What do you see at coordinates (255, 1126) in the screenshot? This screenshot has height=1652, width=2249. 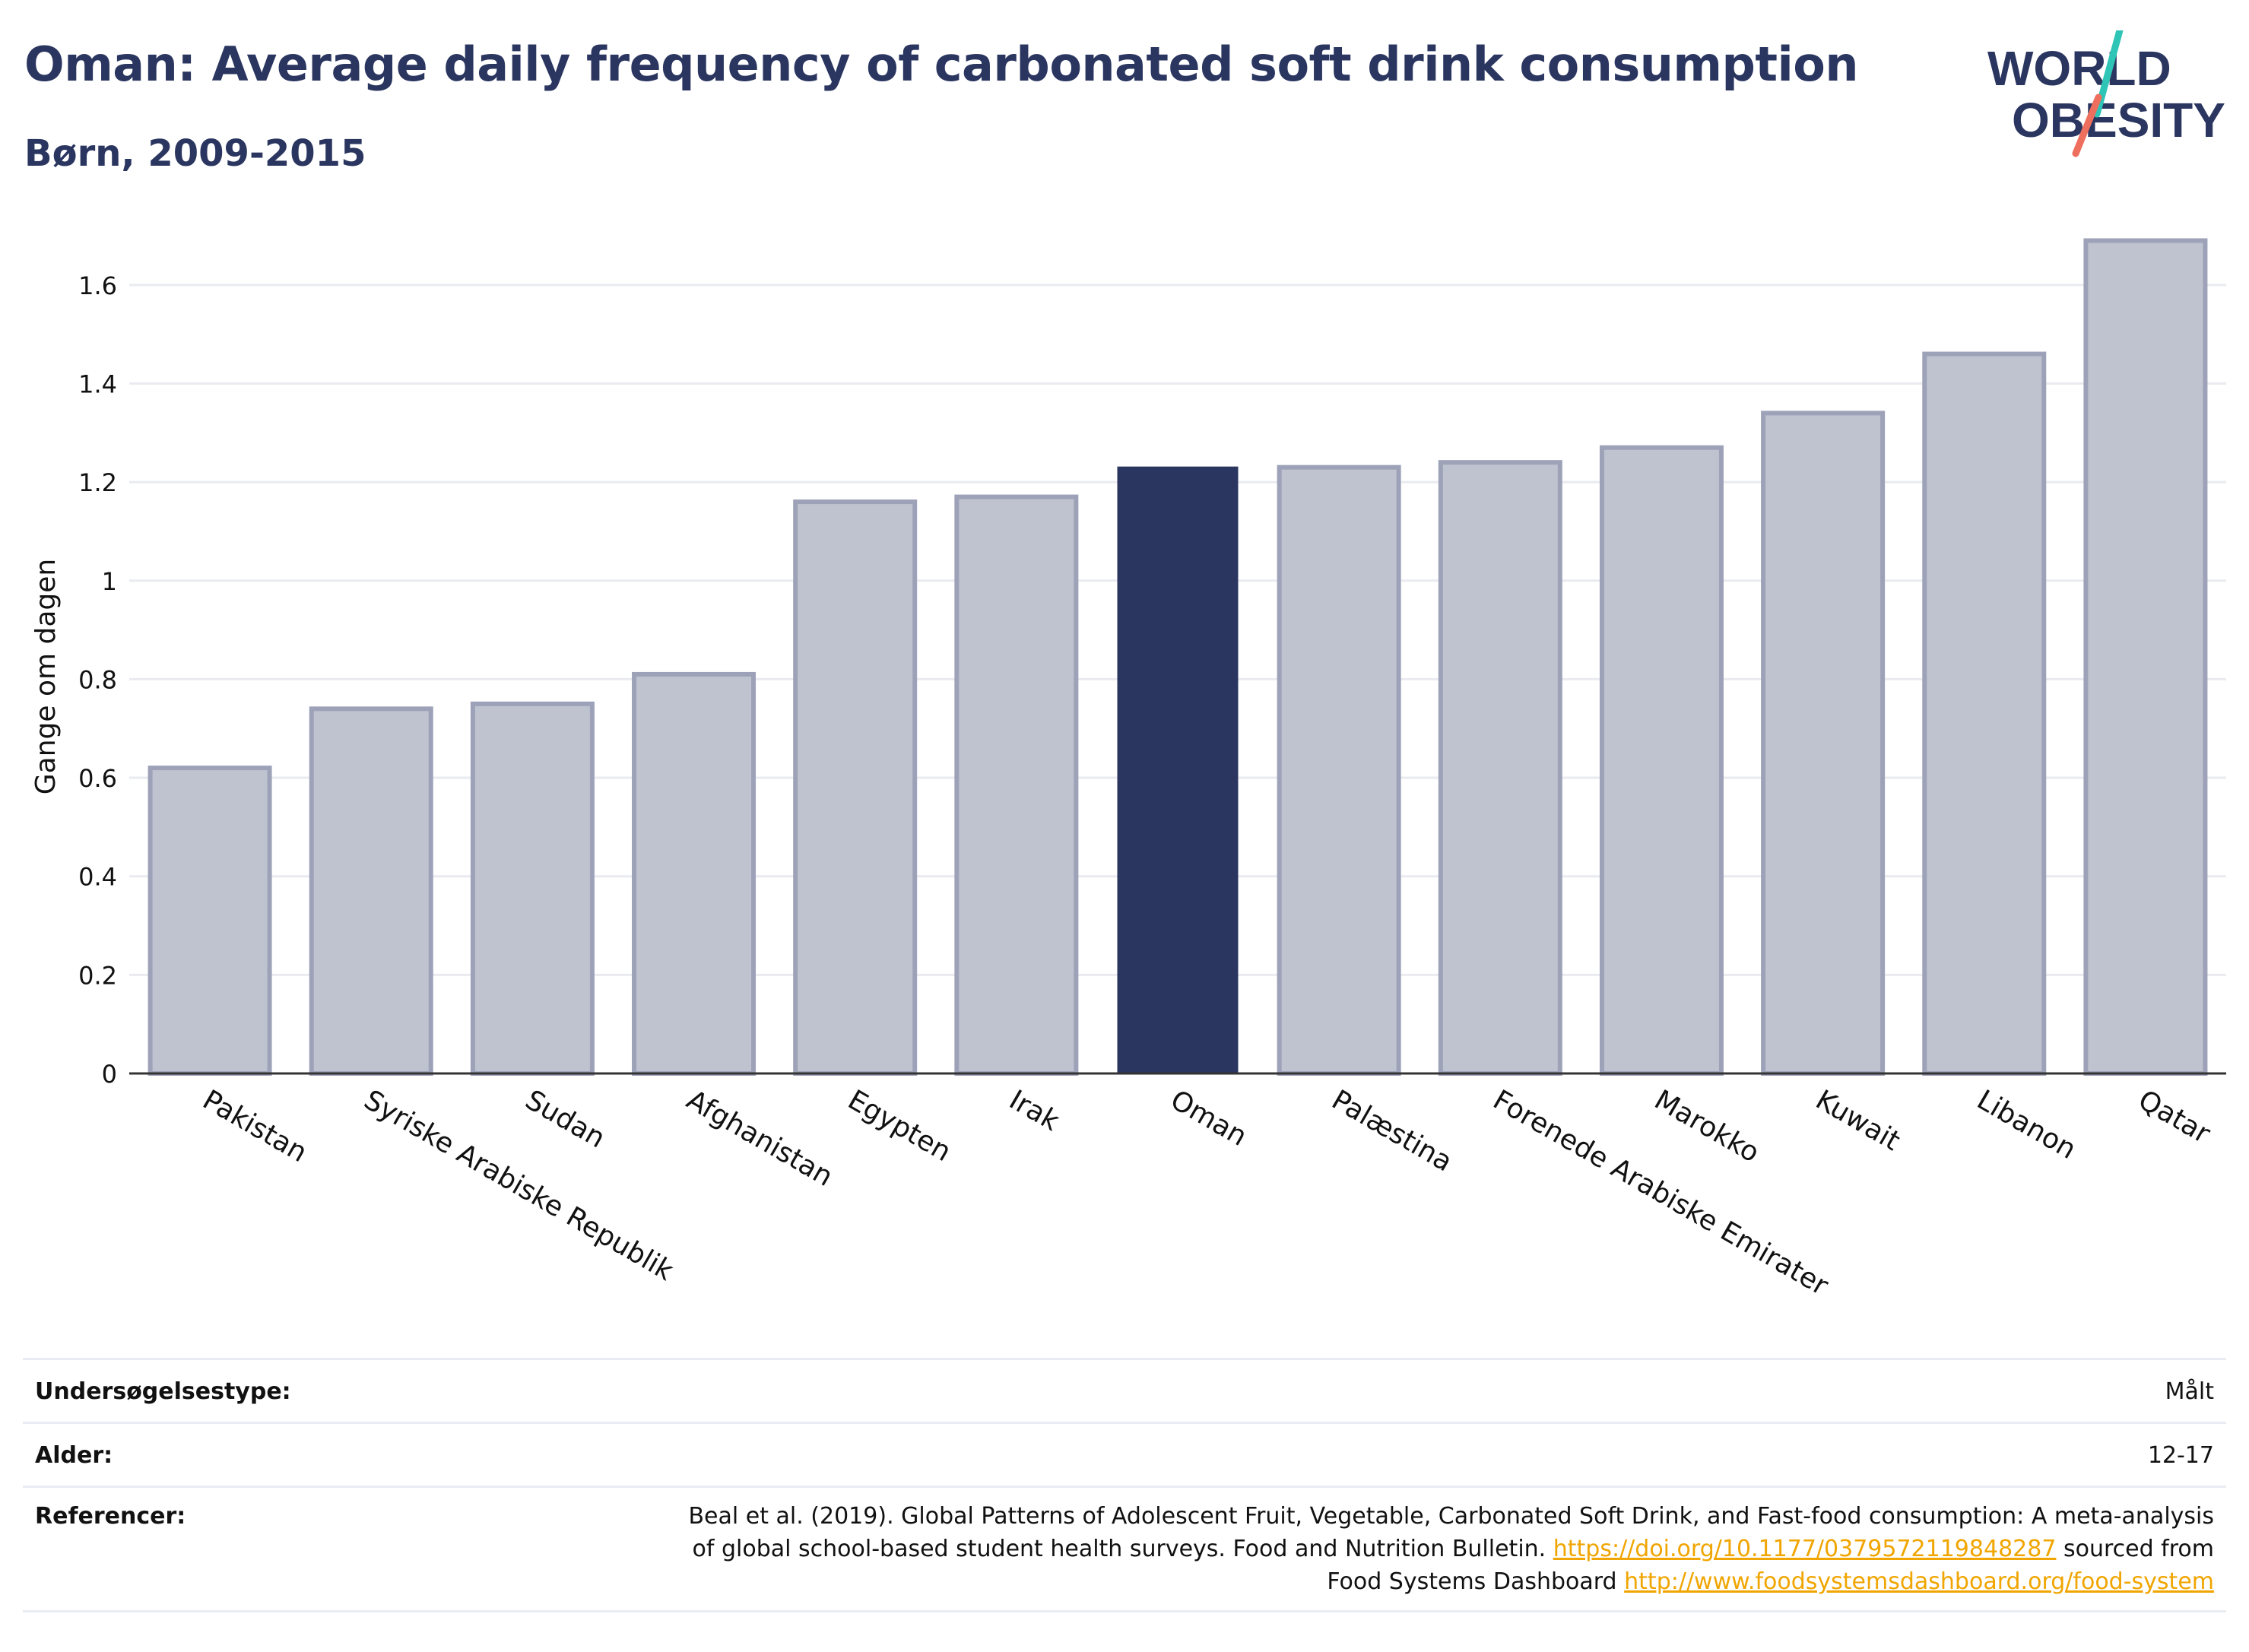 I see `x-tick-label: Pakistan` at bounding box center [255, 1126].